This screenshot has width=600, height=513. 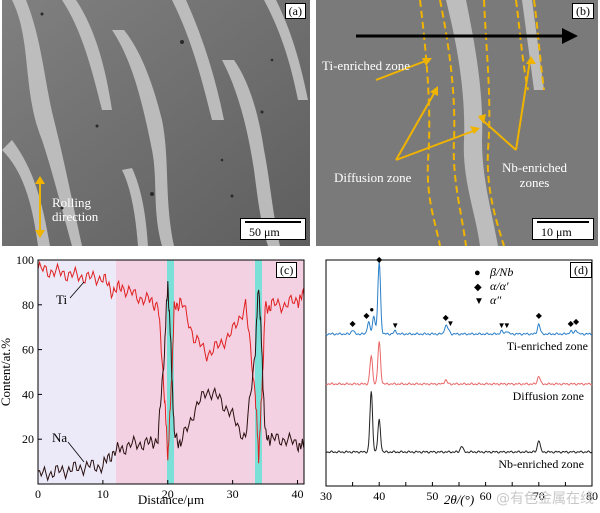 I want to click on x-tick-label-c: 0, so click(x=38, y=494).